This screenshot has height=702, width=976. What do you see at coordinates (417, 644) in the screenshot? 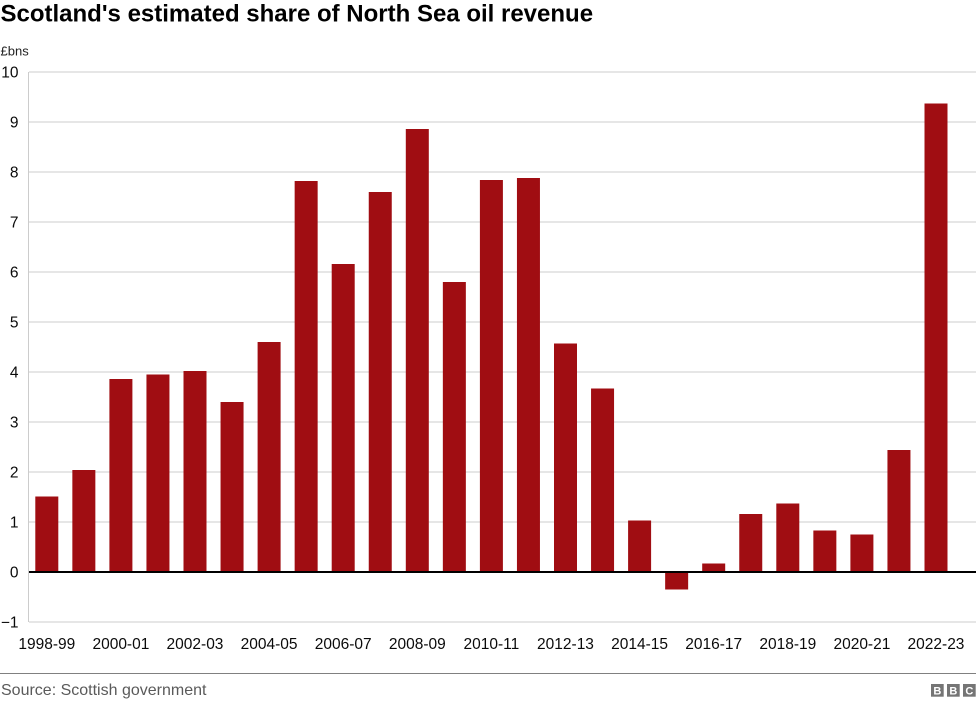
I see `svg-text: 2008-09` at bounding box center [417, 644].